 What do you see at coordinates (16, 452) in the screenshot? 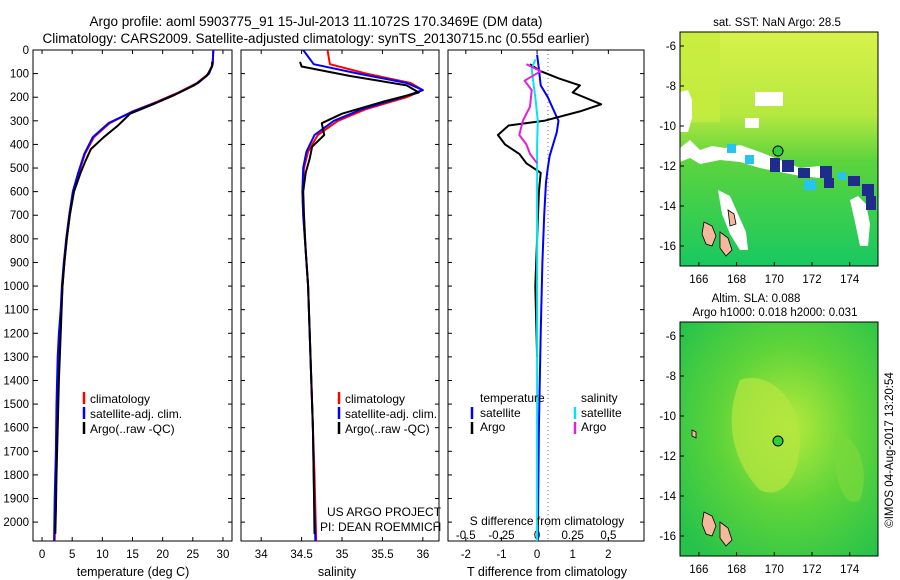
I see `depth-tick-label: 1700` at bounding box center [16, 452].